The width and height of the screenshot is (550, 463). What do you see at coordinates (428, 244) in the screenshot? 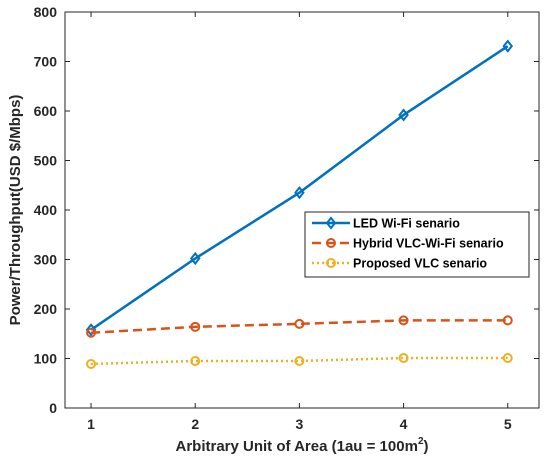
I see `legend-label: Hybrid VLC-Wi-Fi senario` at bounding box center [428, 244].